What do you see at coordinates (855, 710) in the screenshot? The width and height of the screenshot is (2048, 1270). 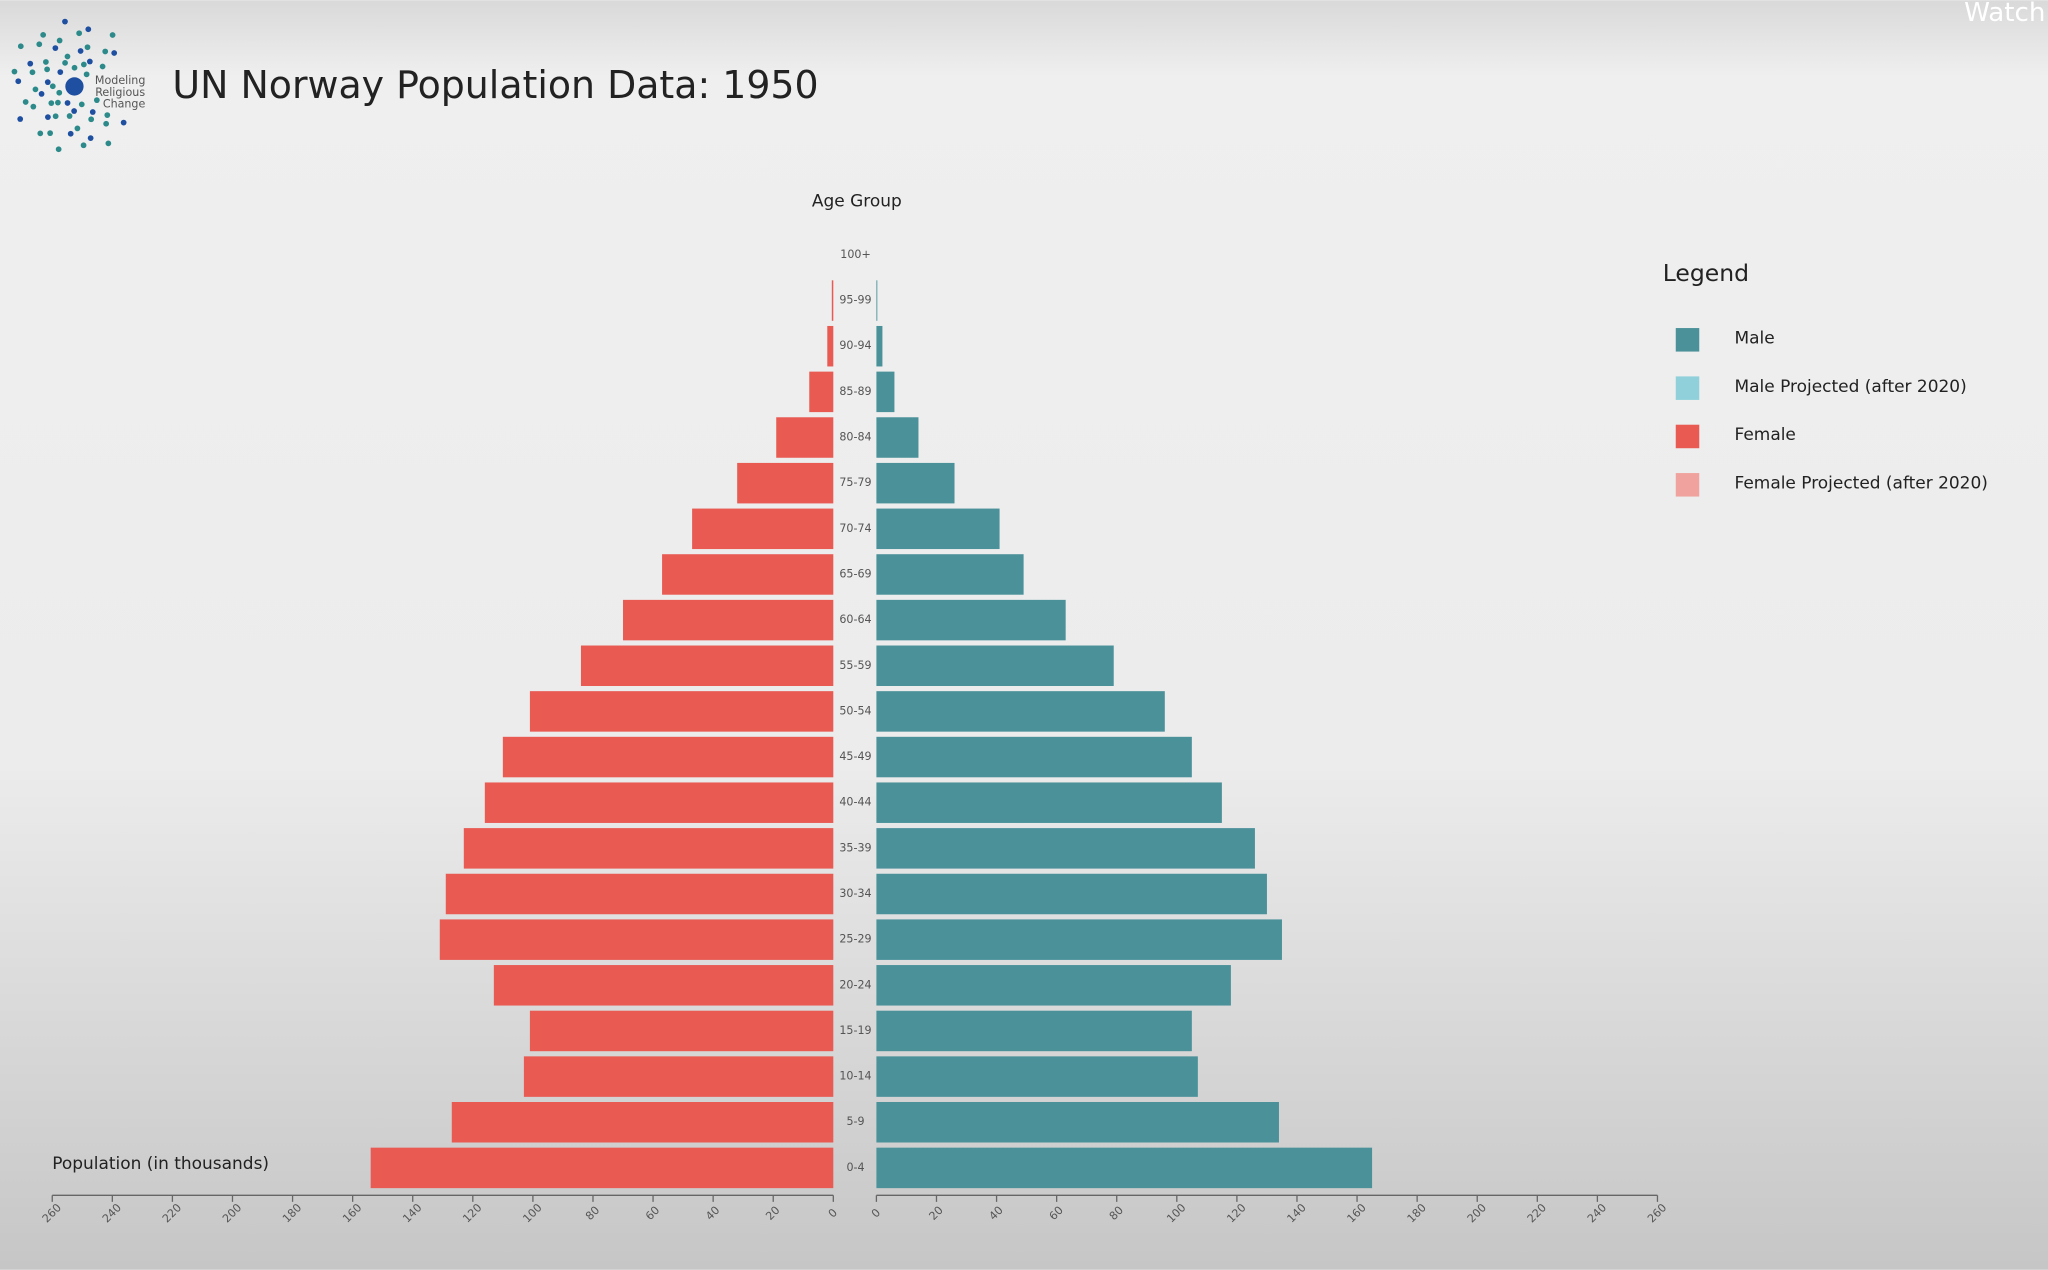 I see `category-label: 50-54` at bounding box center [855, 710].